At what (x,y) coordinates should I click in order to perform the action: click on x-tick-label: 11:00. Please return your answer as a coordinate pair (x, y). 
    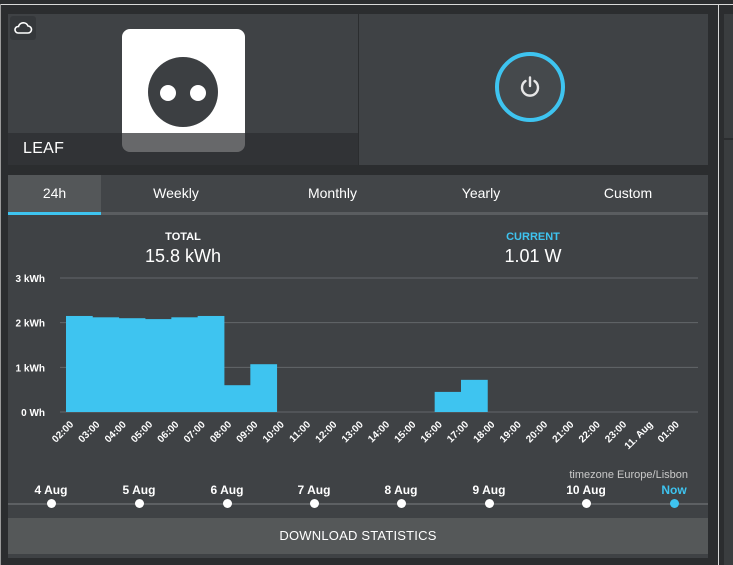
    Looking at the image, I should click on (301, 432).